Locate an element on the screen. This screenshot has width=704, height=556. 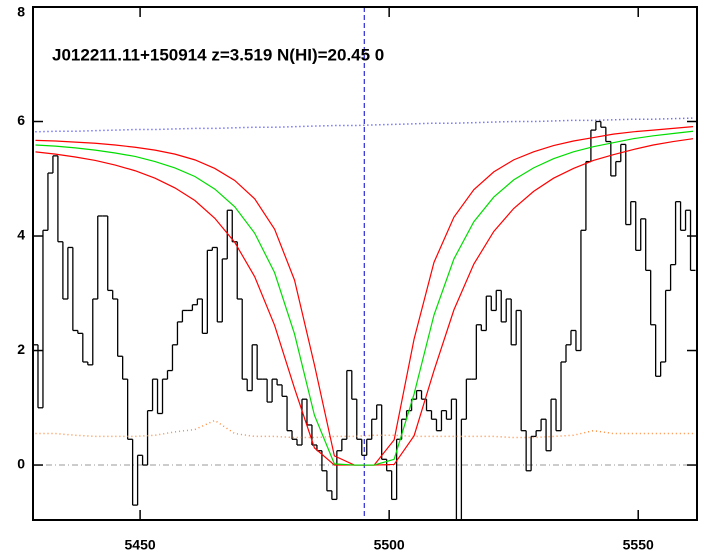
y-tick-label: 0 is located at coordinates (21, 464).